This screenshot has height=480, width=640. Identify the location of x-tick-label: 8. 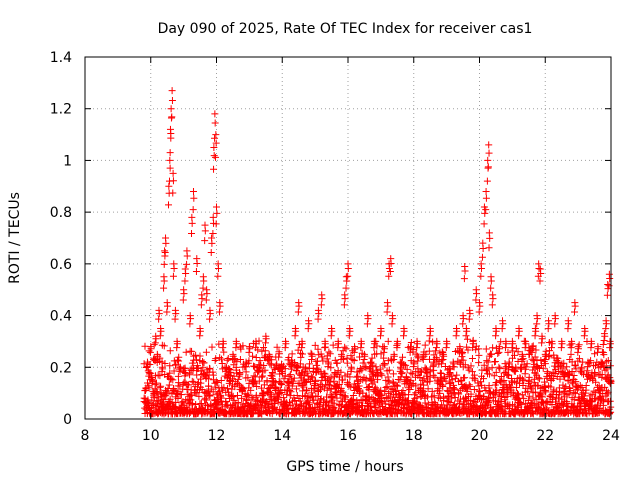
(85, 436).